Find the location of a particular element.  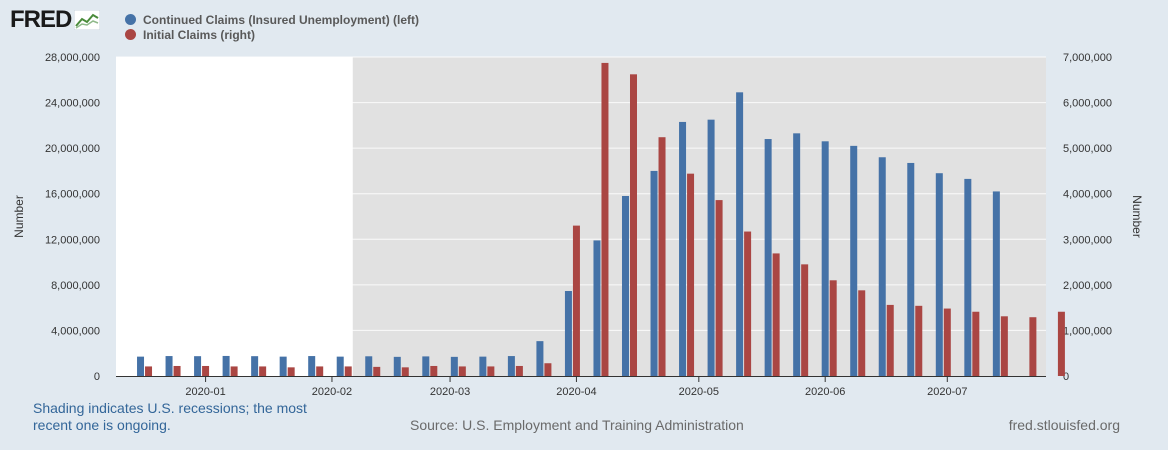

right-tick-label: 1,000,000 is located at coordinates (1087, 331).